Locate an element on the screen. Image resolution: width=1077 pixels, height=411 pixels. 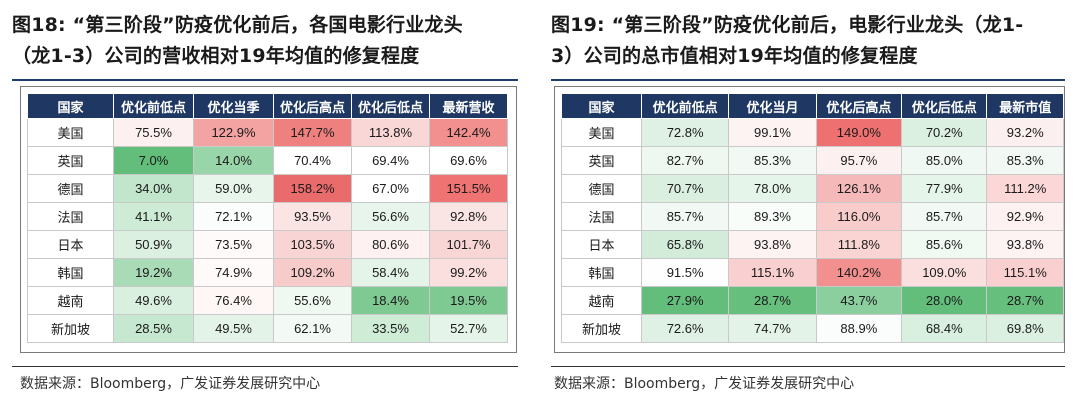
table-row: 法国 85.7% 89.3% 116.0% 85.7% 92.9% is located at coordinates (812, 216).